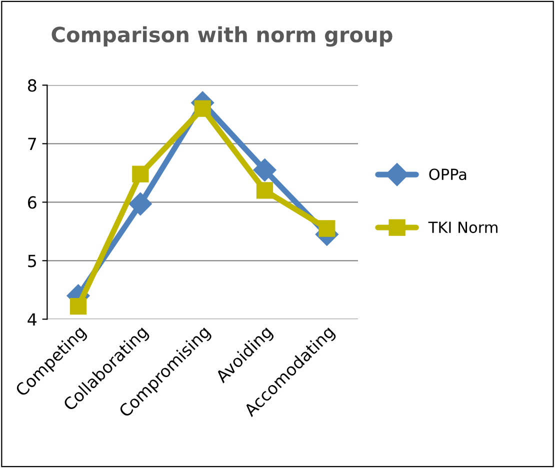 The height and width of the screenshot is (468, 555). What do you see at coordinates (32, 261) in the screenshot?
I see `y-tick-label: 5` at bounding box center [32, 261].